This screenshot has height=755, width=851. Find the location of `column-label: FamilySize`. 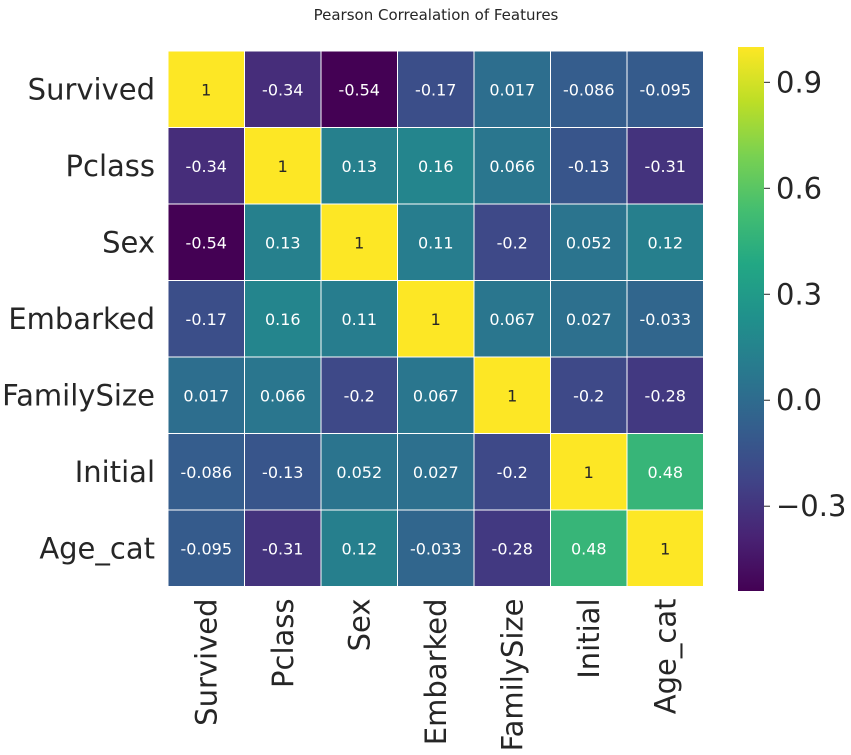

column-label: FamilySize is located at coordinates (512, 675).